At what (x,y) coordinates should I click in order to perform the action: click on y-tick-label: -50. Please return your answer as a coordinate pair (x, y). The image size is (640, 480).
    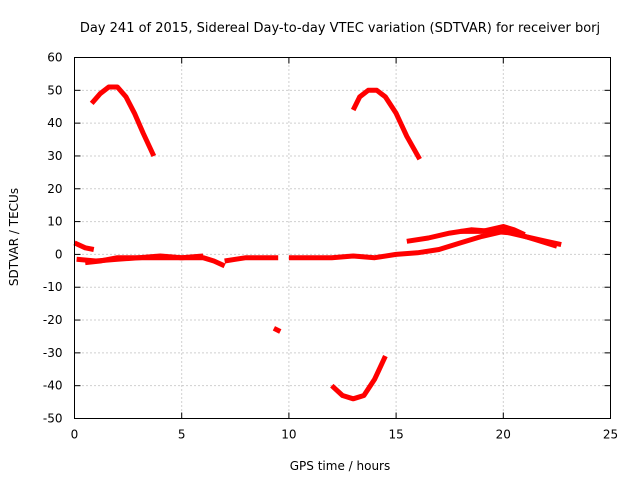
    Looking at the image, I should click on (53, 419).